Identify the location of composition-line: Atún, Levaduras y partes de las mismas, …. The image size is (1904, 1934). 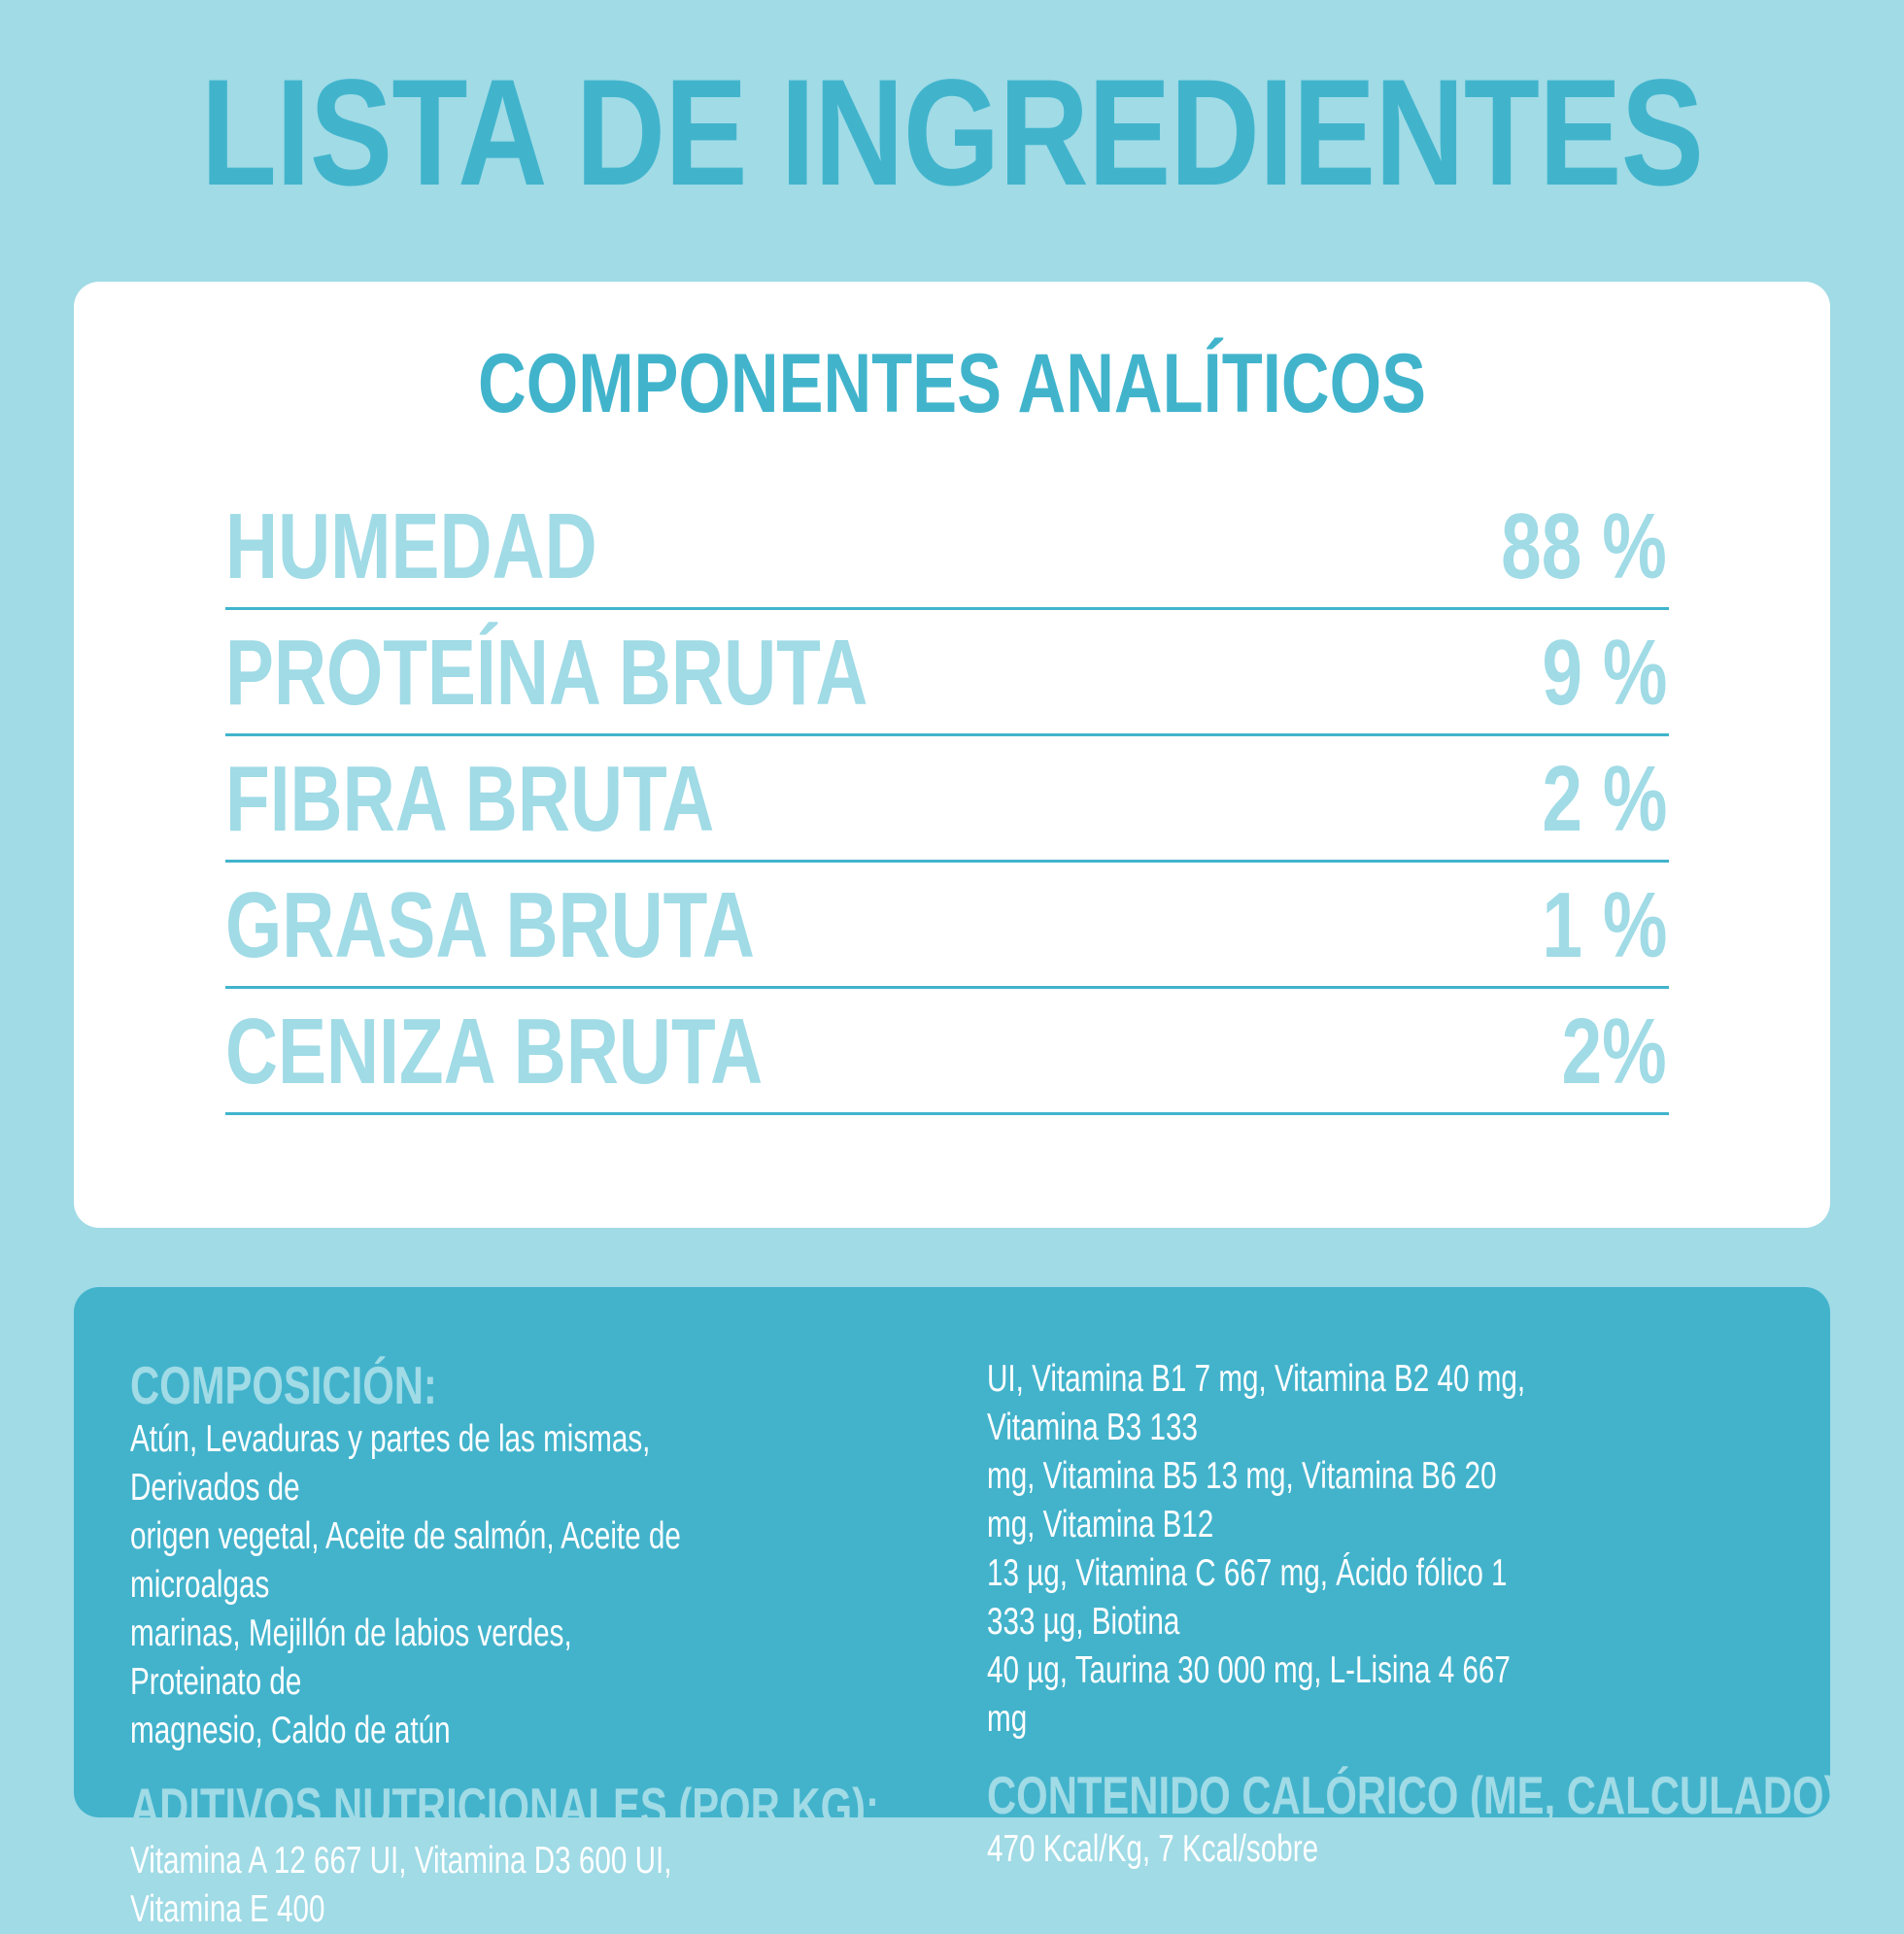
(390, 1463).